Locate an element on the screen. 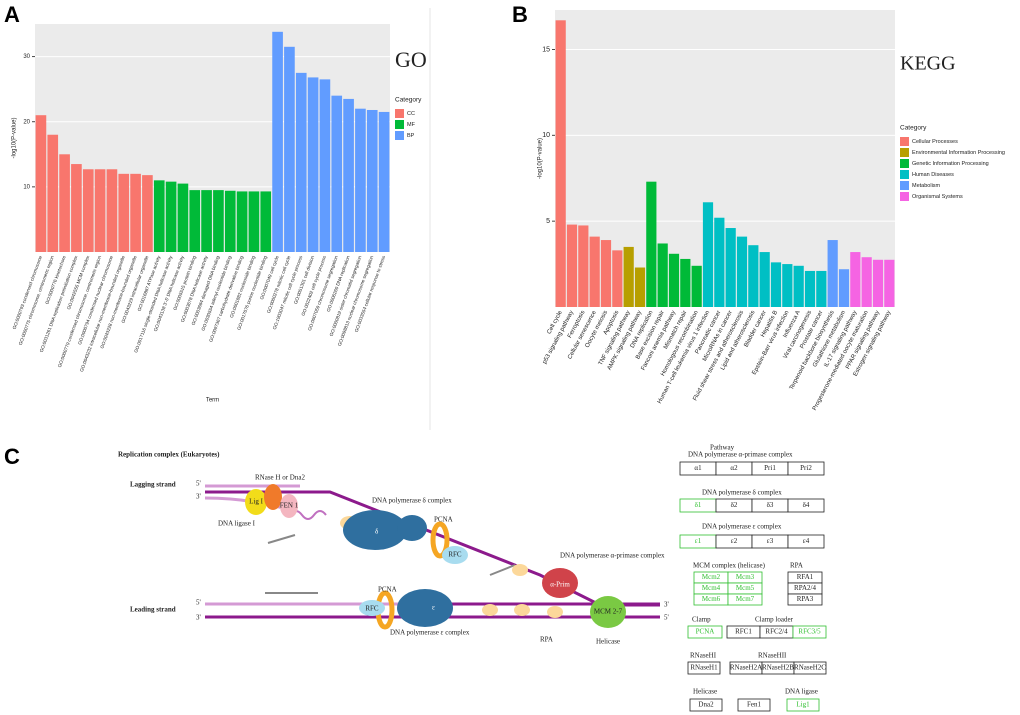  gene-label: δ2 is located at coordinates (734, 505).